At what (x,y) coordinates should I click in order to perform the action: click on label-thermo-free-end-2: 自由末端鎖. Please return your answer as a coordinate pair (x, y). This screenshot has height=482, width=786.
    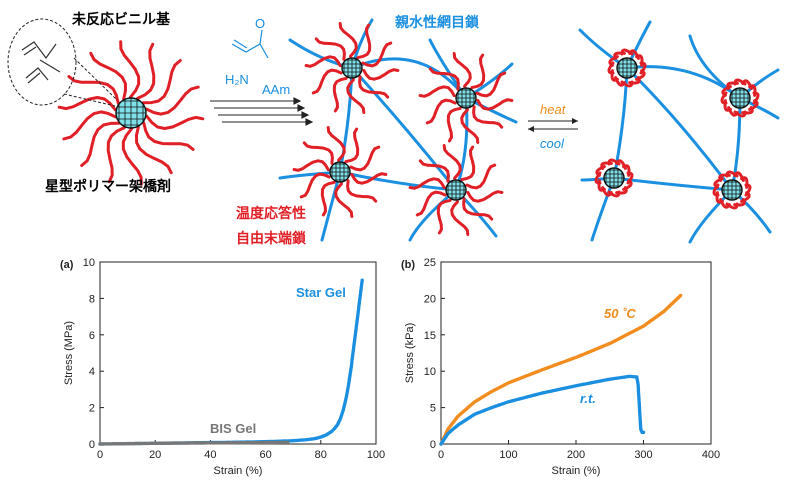
    Looking at the image, I should click on (271, 238).